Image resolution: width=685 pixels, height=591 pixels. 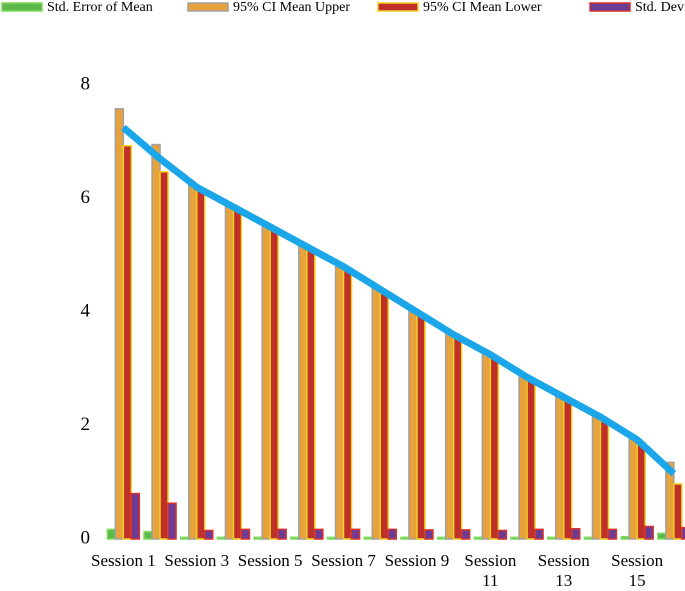 What do you see at coordinates (417, 560) in the screenshot?
I see `x-tick-label: Session 9` at bounding box center [417, 560].